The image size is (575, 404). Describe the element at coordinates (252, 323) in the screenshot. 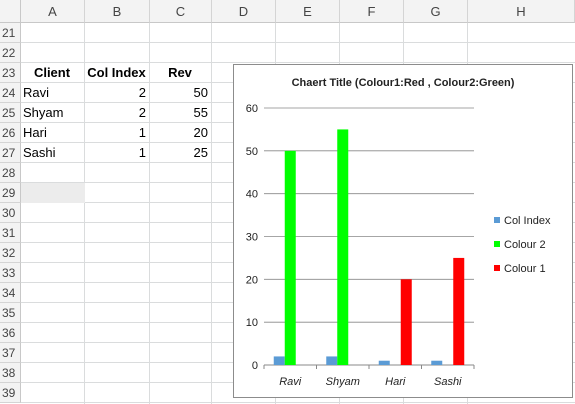

I see `y-tick-label: 10` at that location.